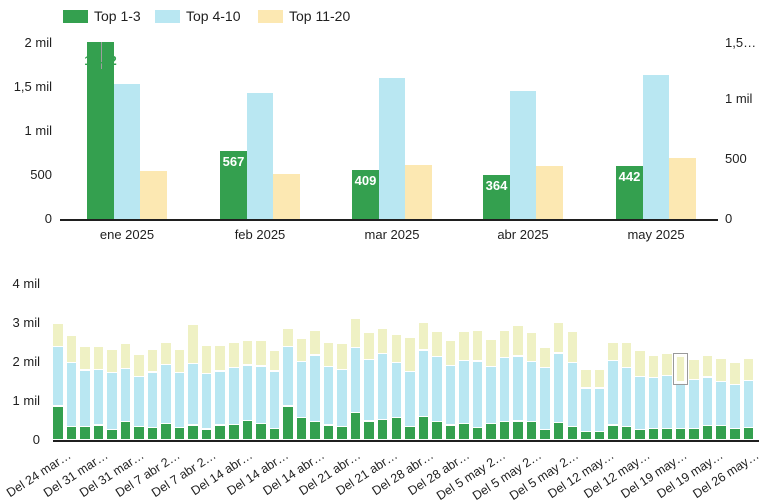 This screenshot has height=500, width=762. What do you see at coordinates (523, 155) in the screenshot?
I see `bar-top-4-10-abr-2025` at bounding box center [523, 155].